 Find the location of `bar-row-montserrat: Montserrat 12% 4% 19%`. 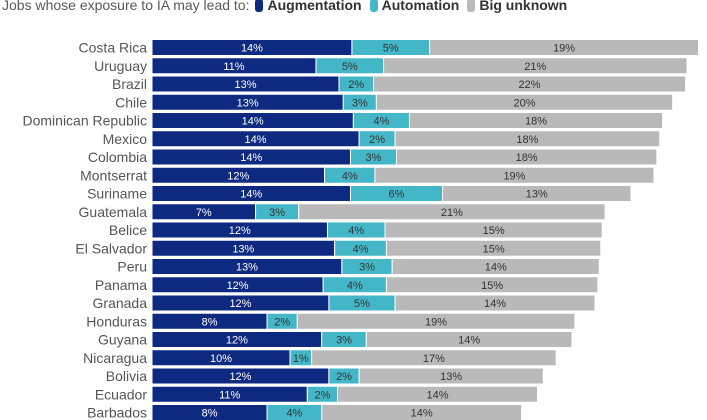

bar-row-montserrat: Montserrat 12% 4% 19% is located at coordinates (367, 175).